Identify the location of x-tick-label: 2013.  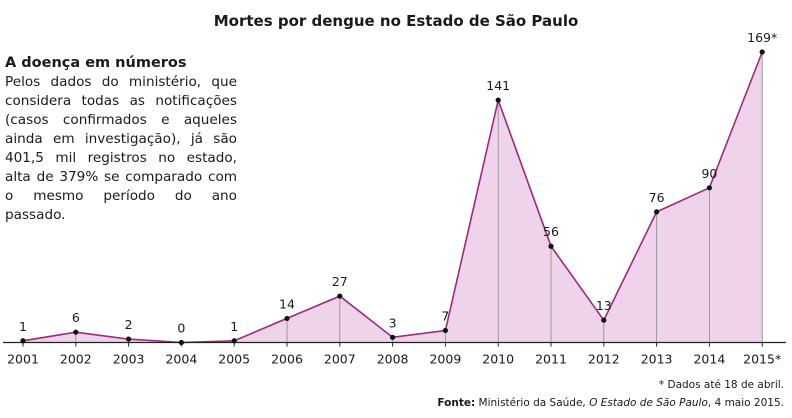
(657, 359).